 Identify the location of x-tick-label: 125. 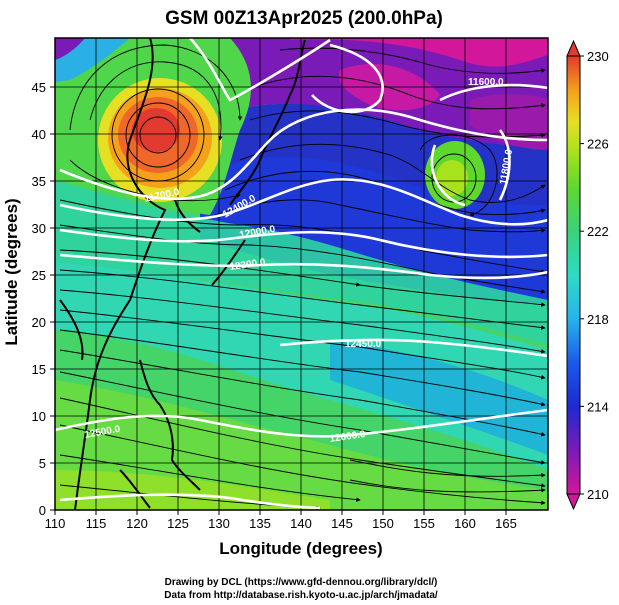
(178, 523).